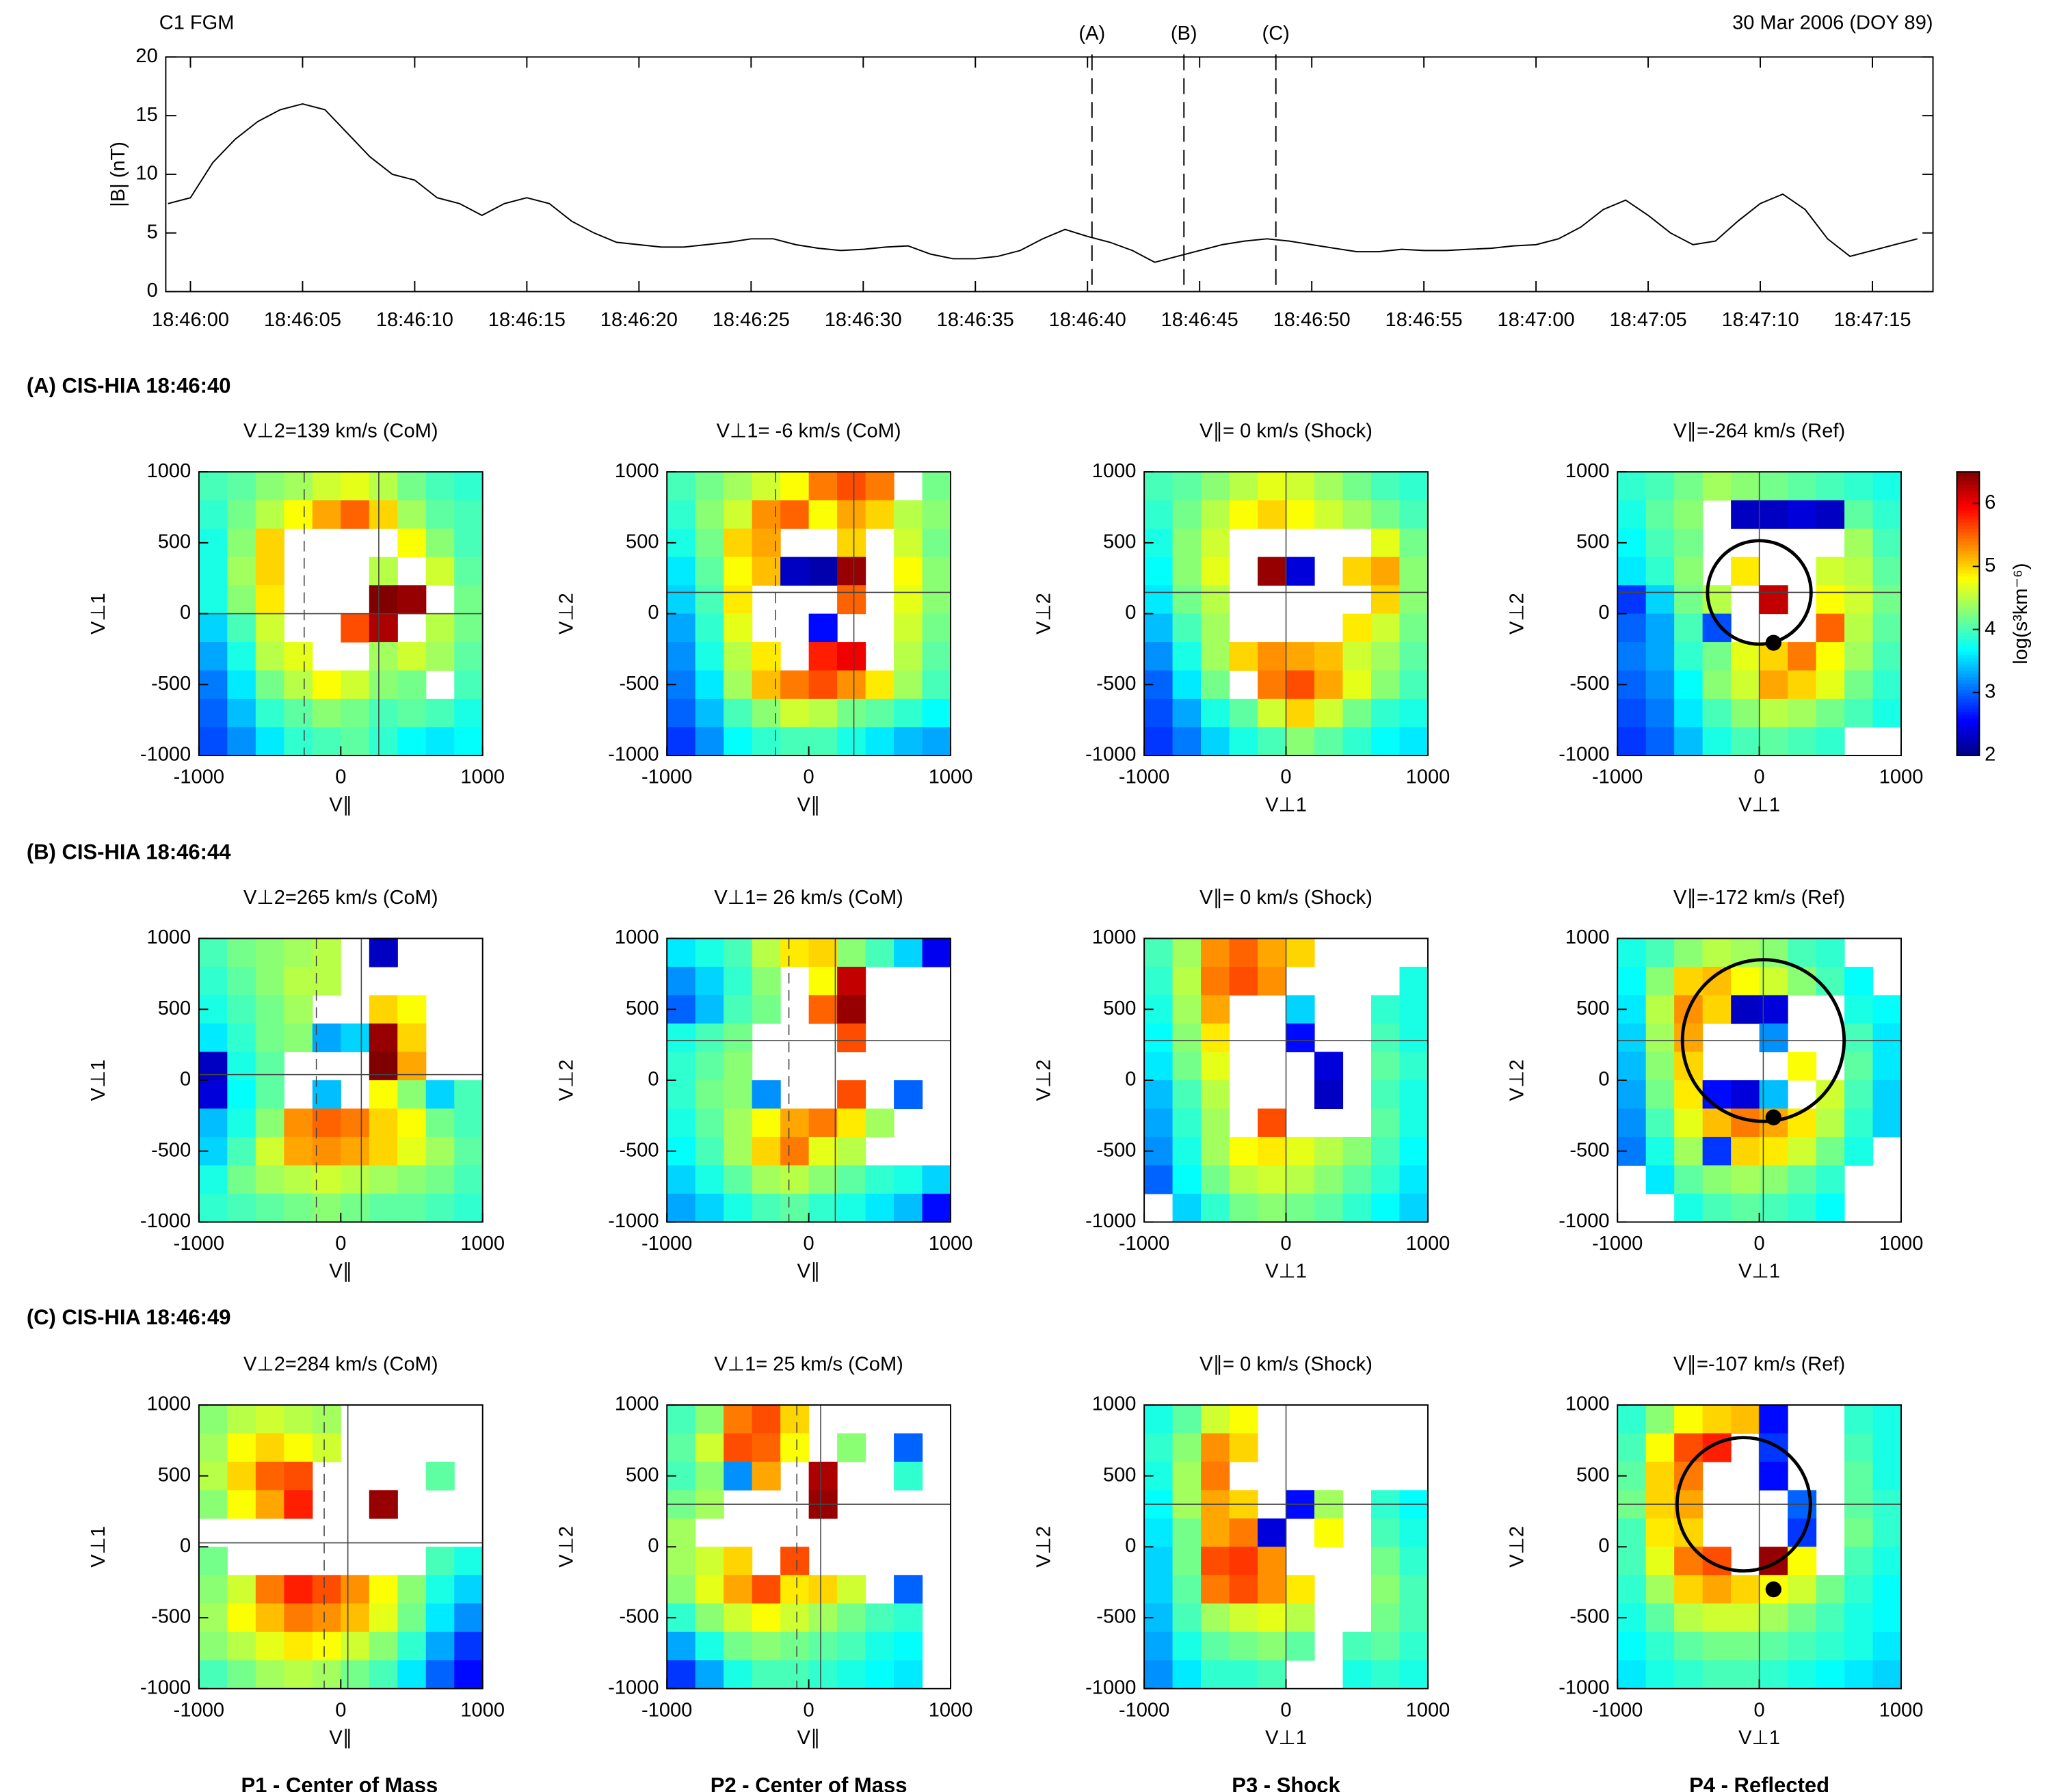 The image size is (2055, 1792). I want to click on x-tick-label: 18:47:10, so click(1760, 320).